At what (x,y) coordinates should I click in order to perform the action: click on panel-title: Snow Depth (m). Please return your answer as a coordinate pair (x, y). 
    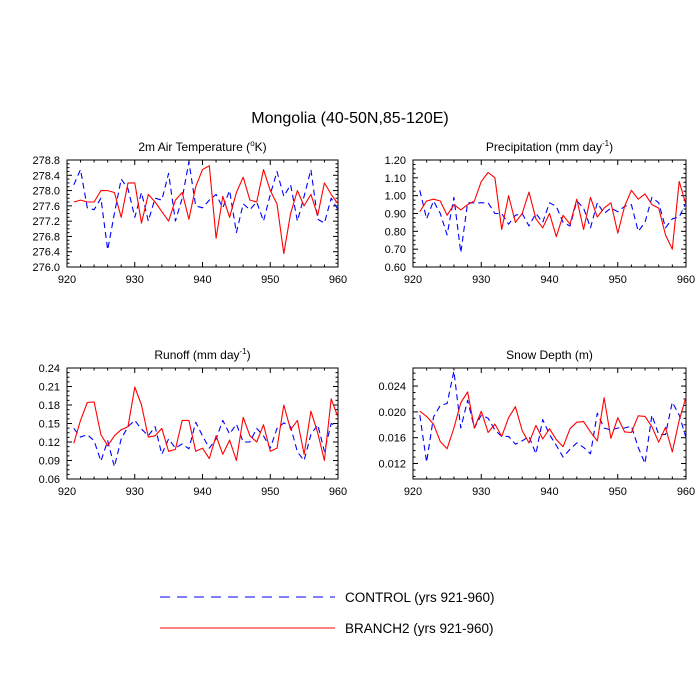
    Looking at the image, I should click on (549, 355).